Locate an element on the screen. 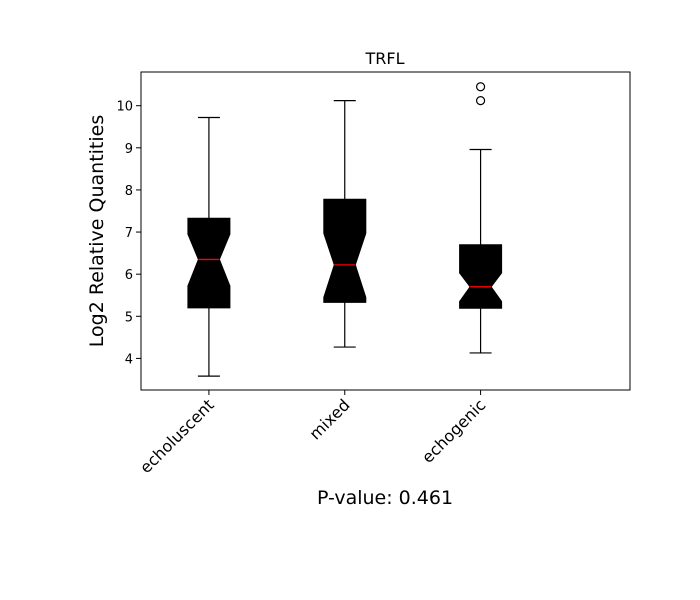  x-tick-label: echogenic is located at coordinates (453, 430).